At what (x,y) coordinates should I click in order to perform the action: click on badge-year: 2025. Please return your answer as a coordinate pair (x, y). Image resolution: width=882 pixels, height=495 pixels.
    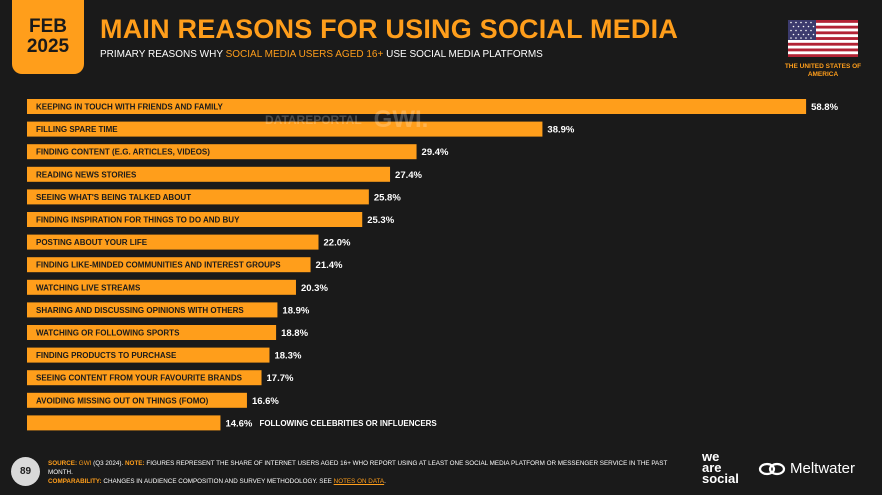
    Looking at the image, I should click on (48, 46).